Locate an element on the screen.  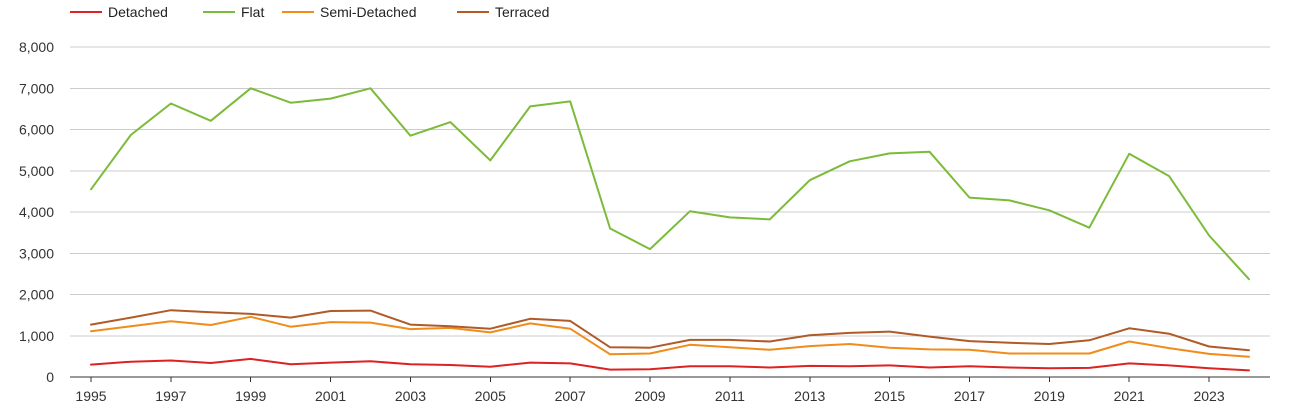
x-tick-label: 2005 is located at coordinates (490, 396).